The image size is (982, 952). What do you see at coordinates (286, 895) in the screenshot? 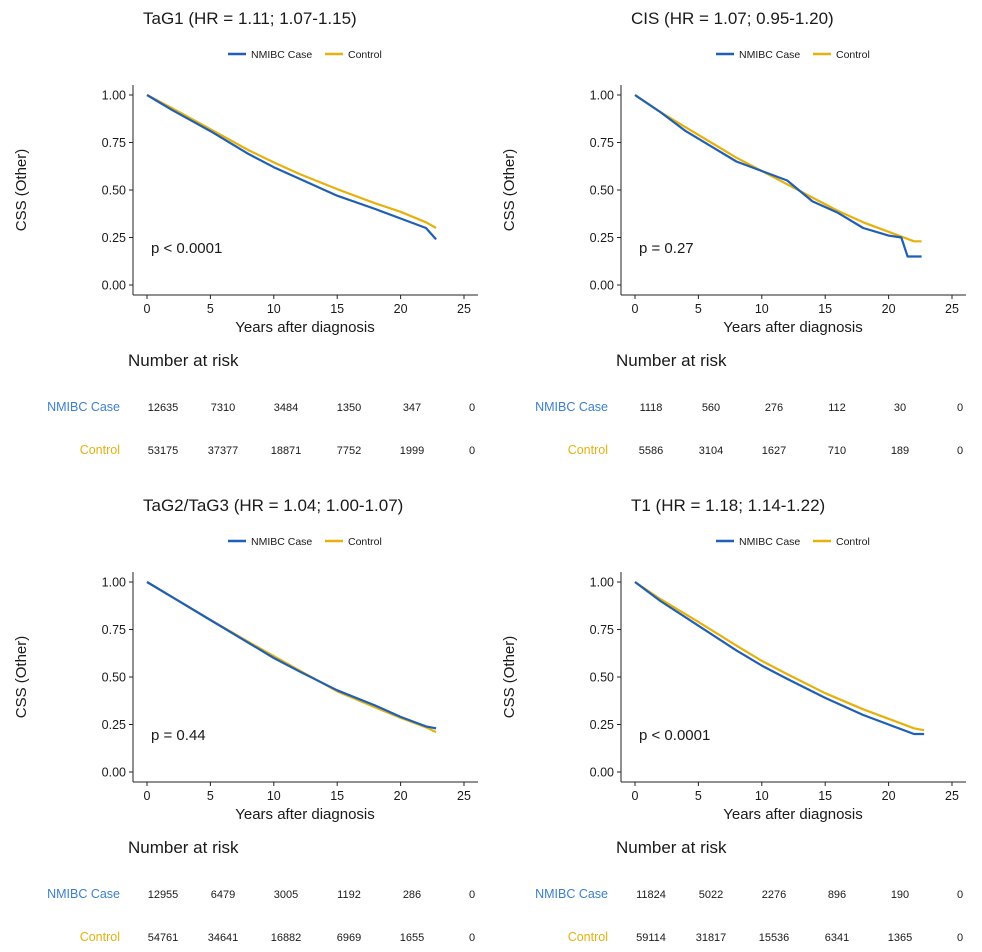
I see `risk-cell: 3005` at bounding box center [286, 895].